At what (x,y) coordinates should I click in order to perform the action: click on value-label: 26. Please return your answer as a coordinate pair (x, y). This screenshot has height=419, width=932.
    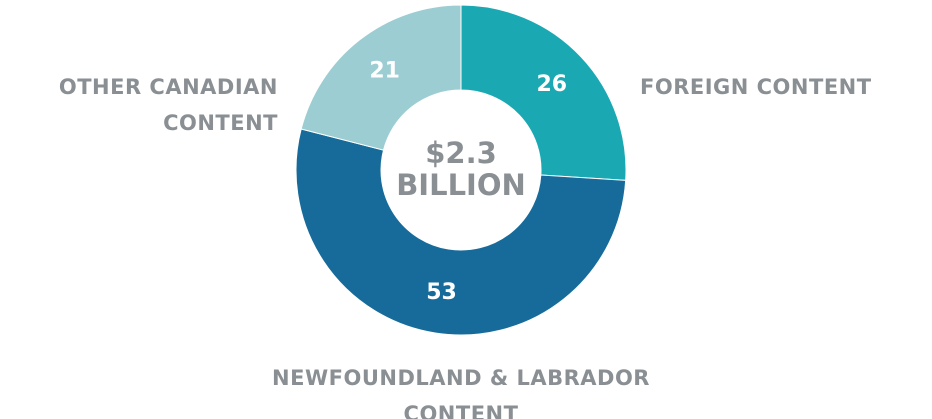
    Looking at the image, I should click on (551, 84).